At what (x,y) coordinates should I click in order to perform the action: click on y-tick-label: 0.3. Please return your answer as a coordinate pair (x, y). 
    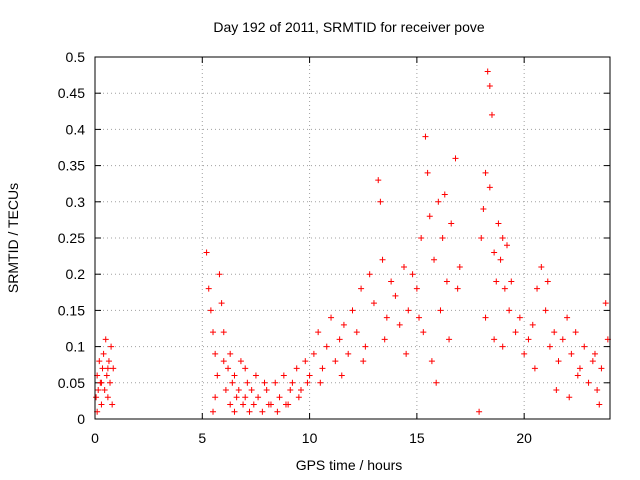
    Looking at the image, I should click on (76, 202).